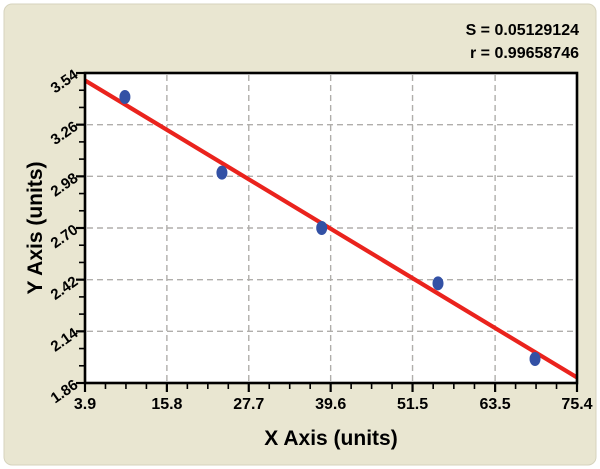 The image size is (600, 469). What do you see at coordinates (495, 404) in the screenshot?
I see `x-tick-label: 63.5` at bounding box center [495, 404].